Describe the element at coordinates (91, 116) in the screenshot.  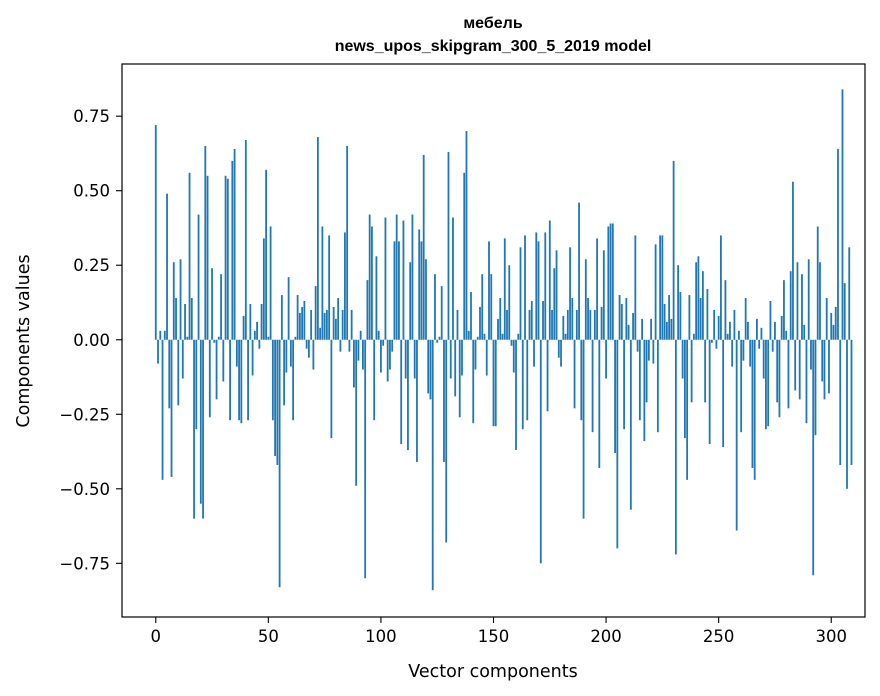
I see `y-tick-label: 0.75` at that location.